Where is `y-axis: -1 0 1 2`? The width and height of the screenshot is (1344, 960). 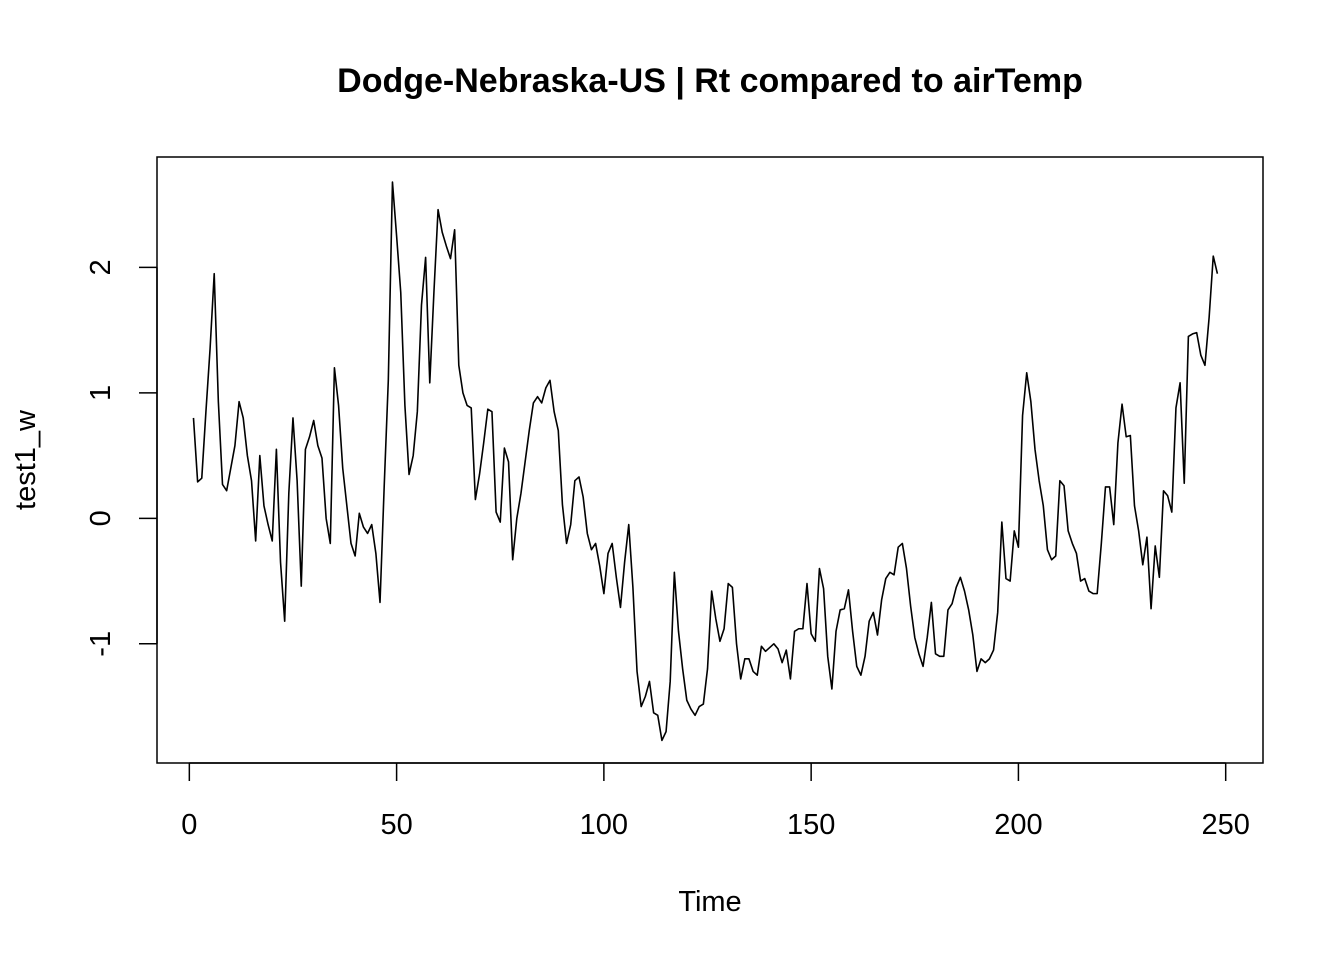 y-axis: -1 0 1 2 is located at coordinates (121, 458).